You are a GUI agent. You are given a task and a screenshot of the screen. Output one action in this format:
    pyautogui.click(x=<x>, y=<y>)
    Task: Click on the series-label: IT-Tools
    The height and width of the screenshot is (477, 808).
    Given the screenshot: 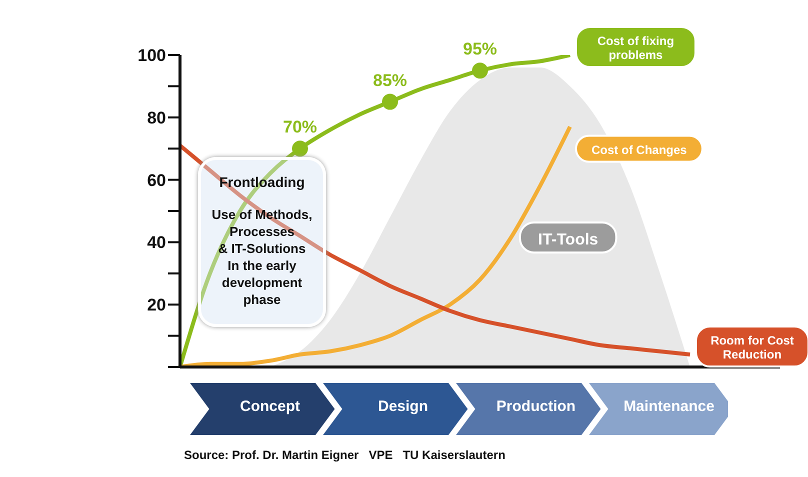 What is the action you would take?
    pyautogui.click(x=568, y=239)
    